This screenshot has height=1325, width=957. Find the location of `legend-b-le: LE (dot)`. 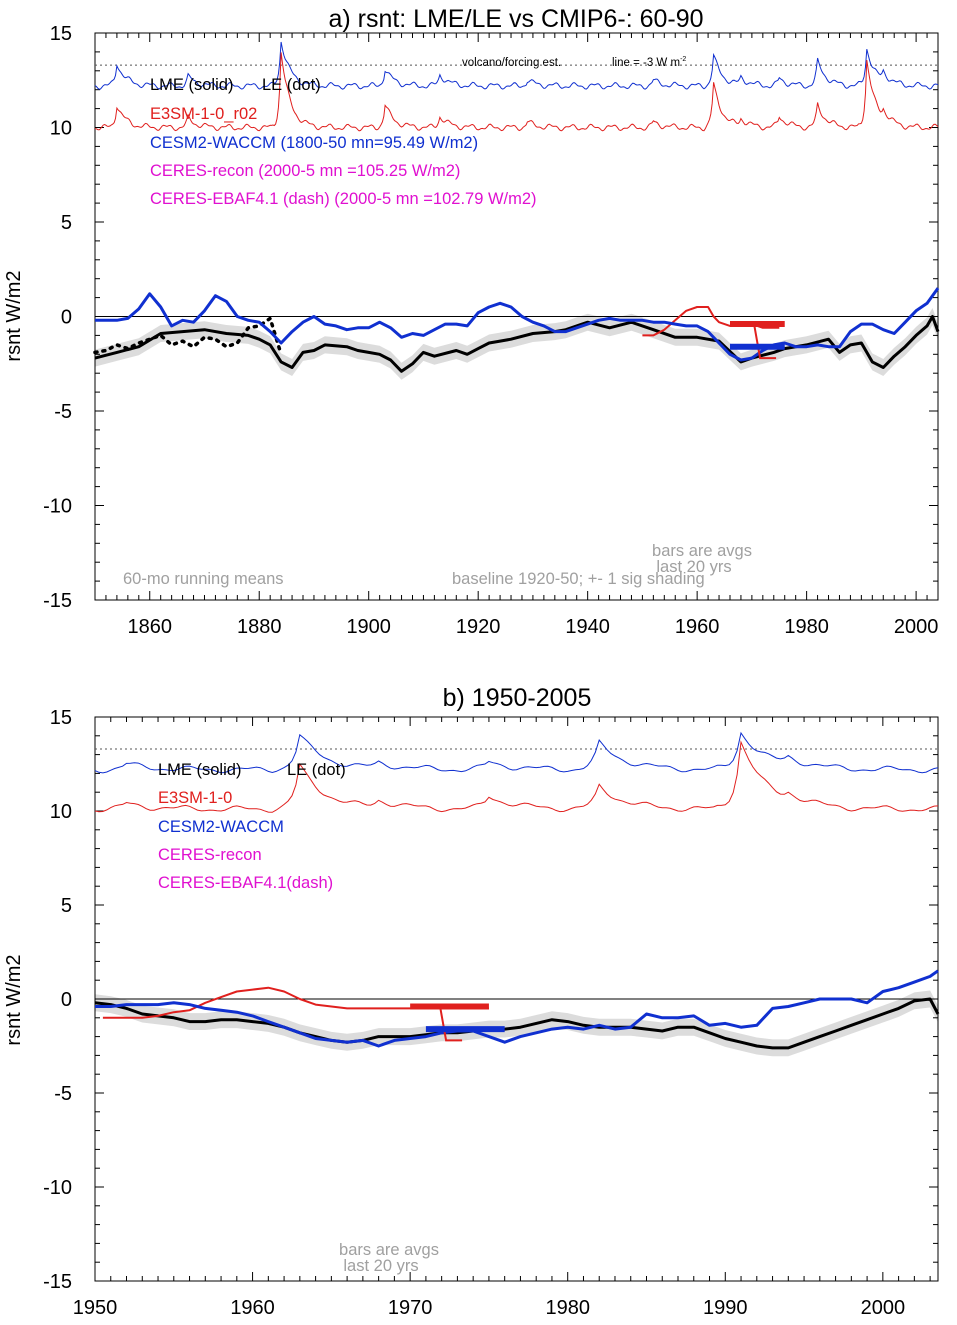

legend-b-le: LE (dot) is located at coordinates (316, 770).